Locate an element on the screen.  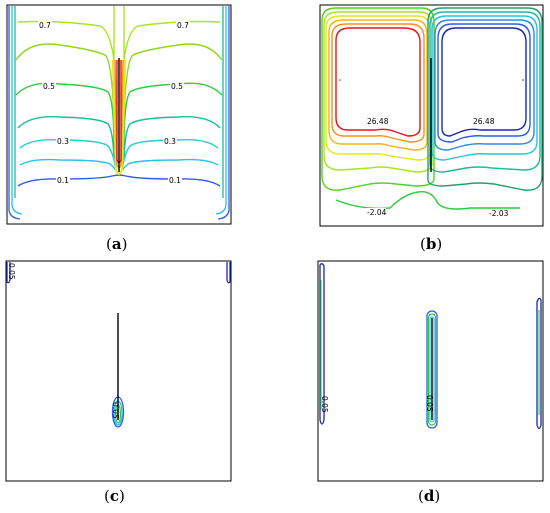
panel-c-caption: (c) is located at coordinates (114, 496).